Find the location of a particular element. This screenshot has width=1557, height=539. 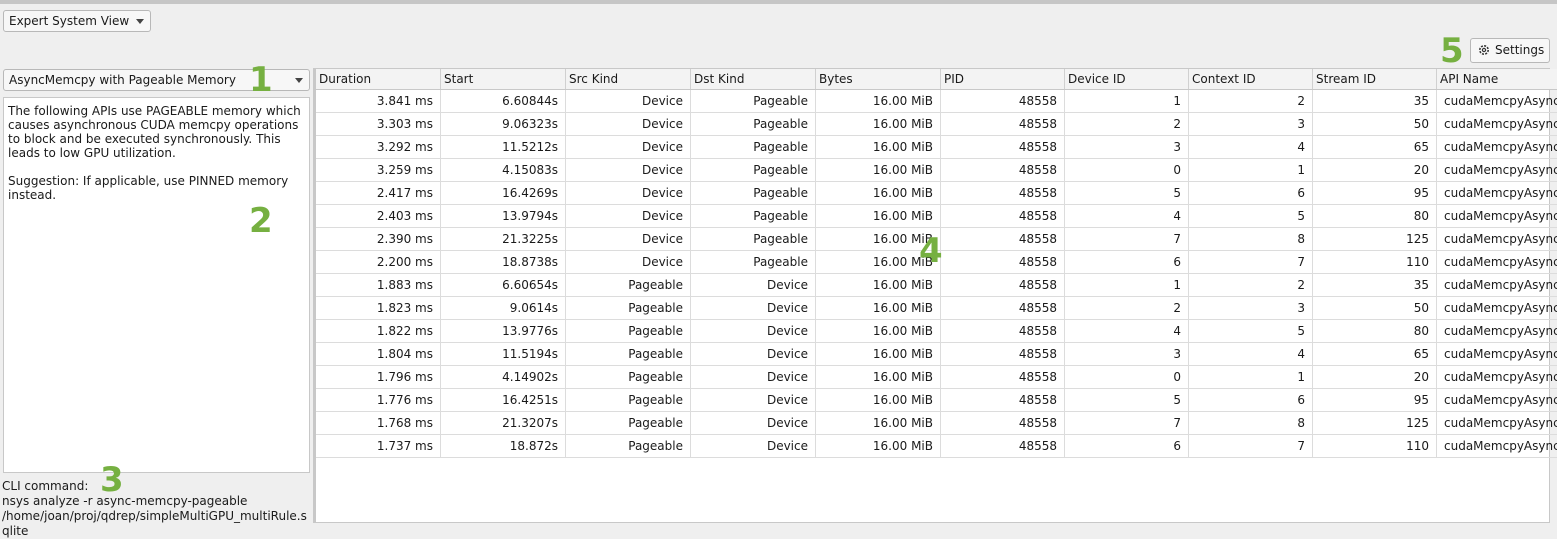

settings-button: Settings is located at coordinates (1510, 50).